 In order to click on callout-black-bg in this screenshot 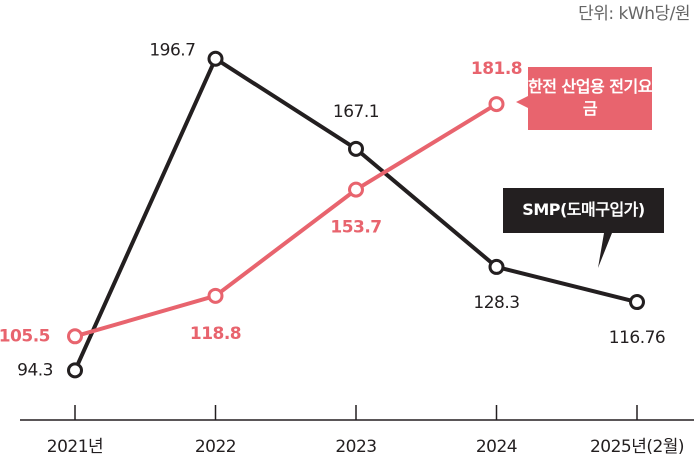, I will do `click(583, 228)`.